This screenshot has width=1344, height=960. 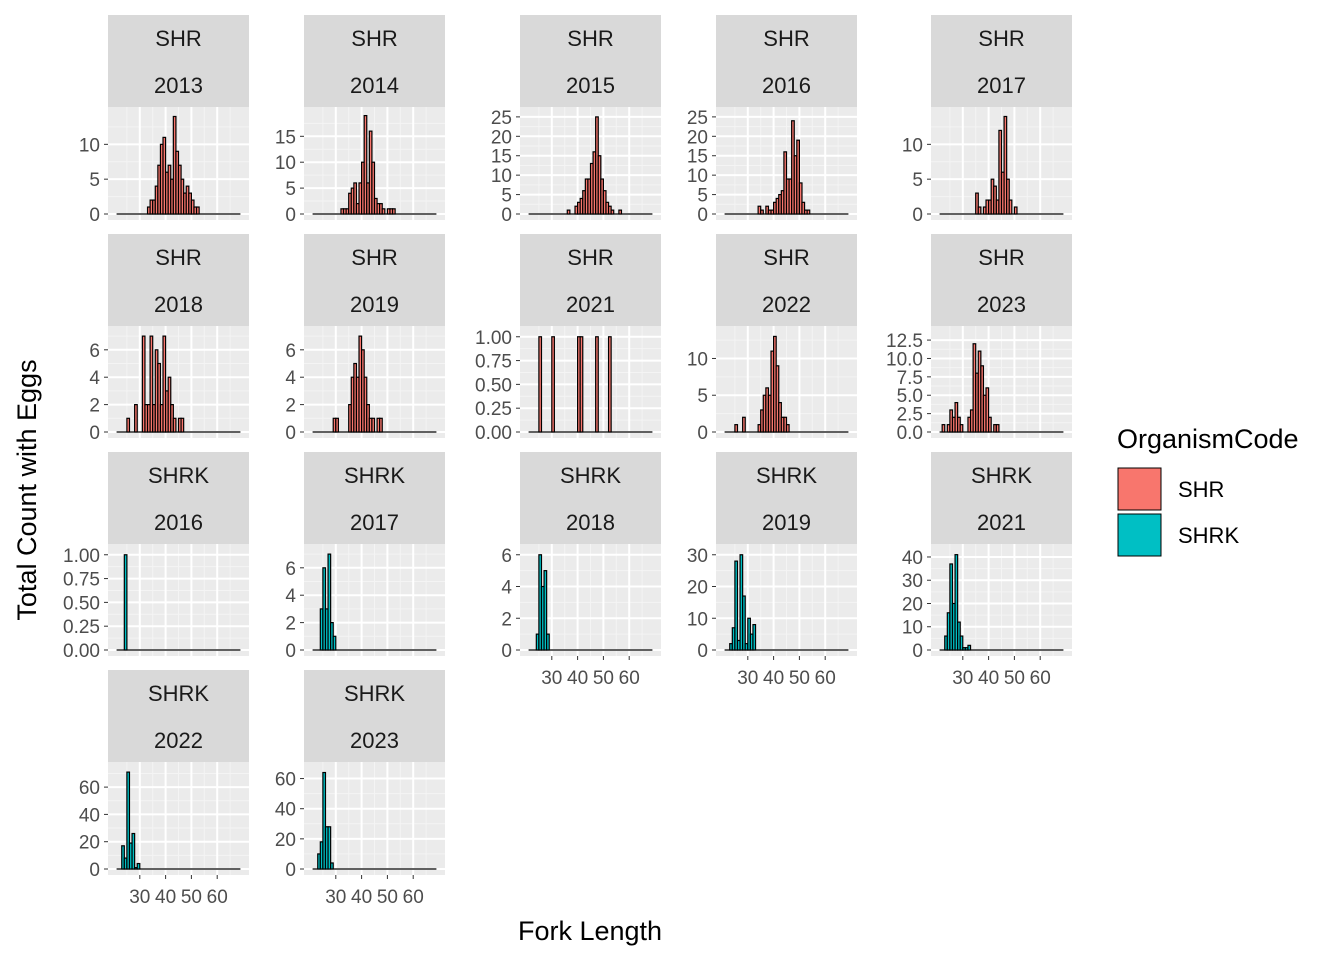 I want to click on facet-strip-year: 2019, so click(x=786, y=522).